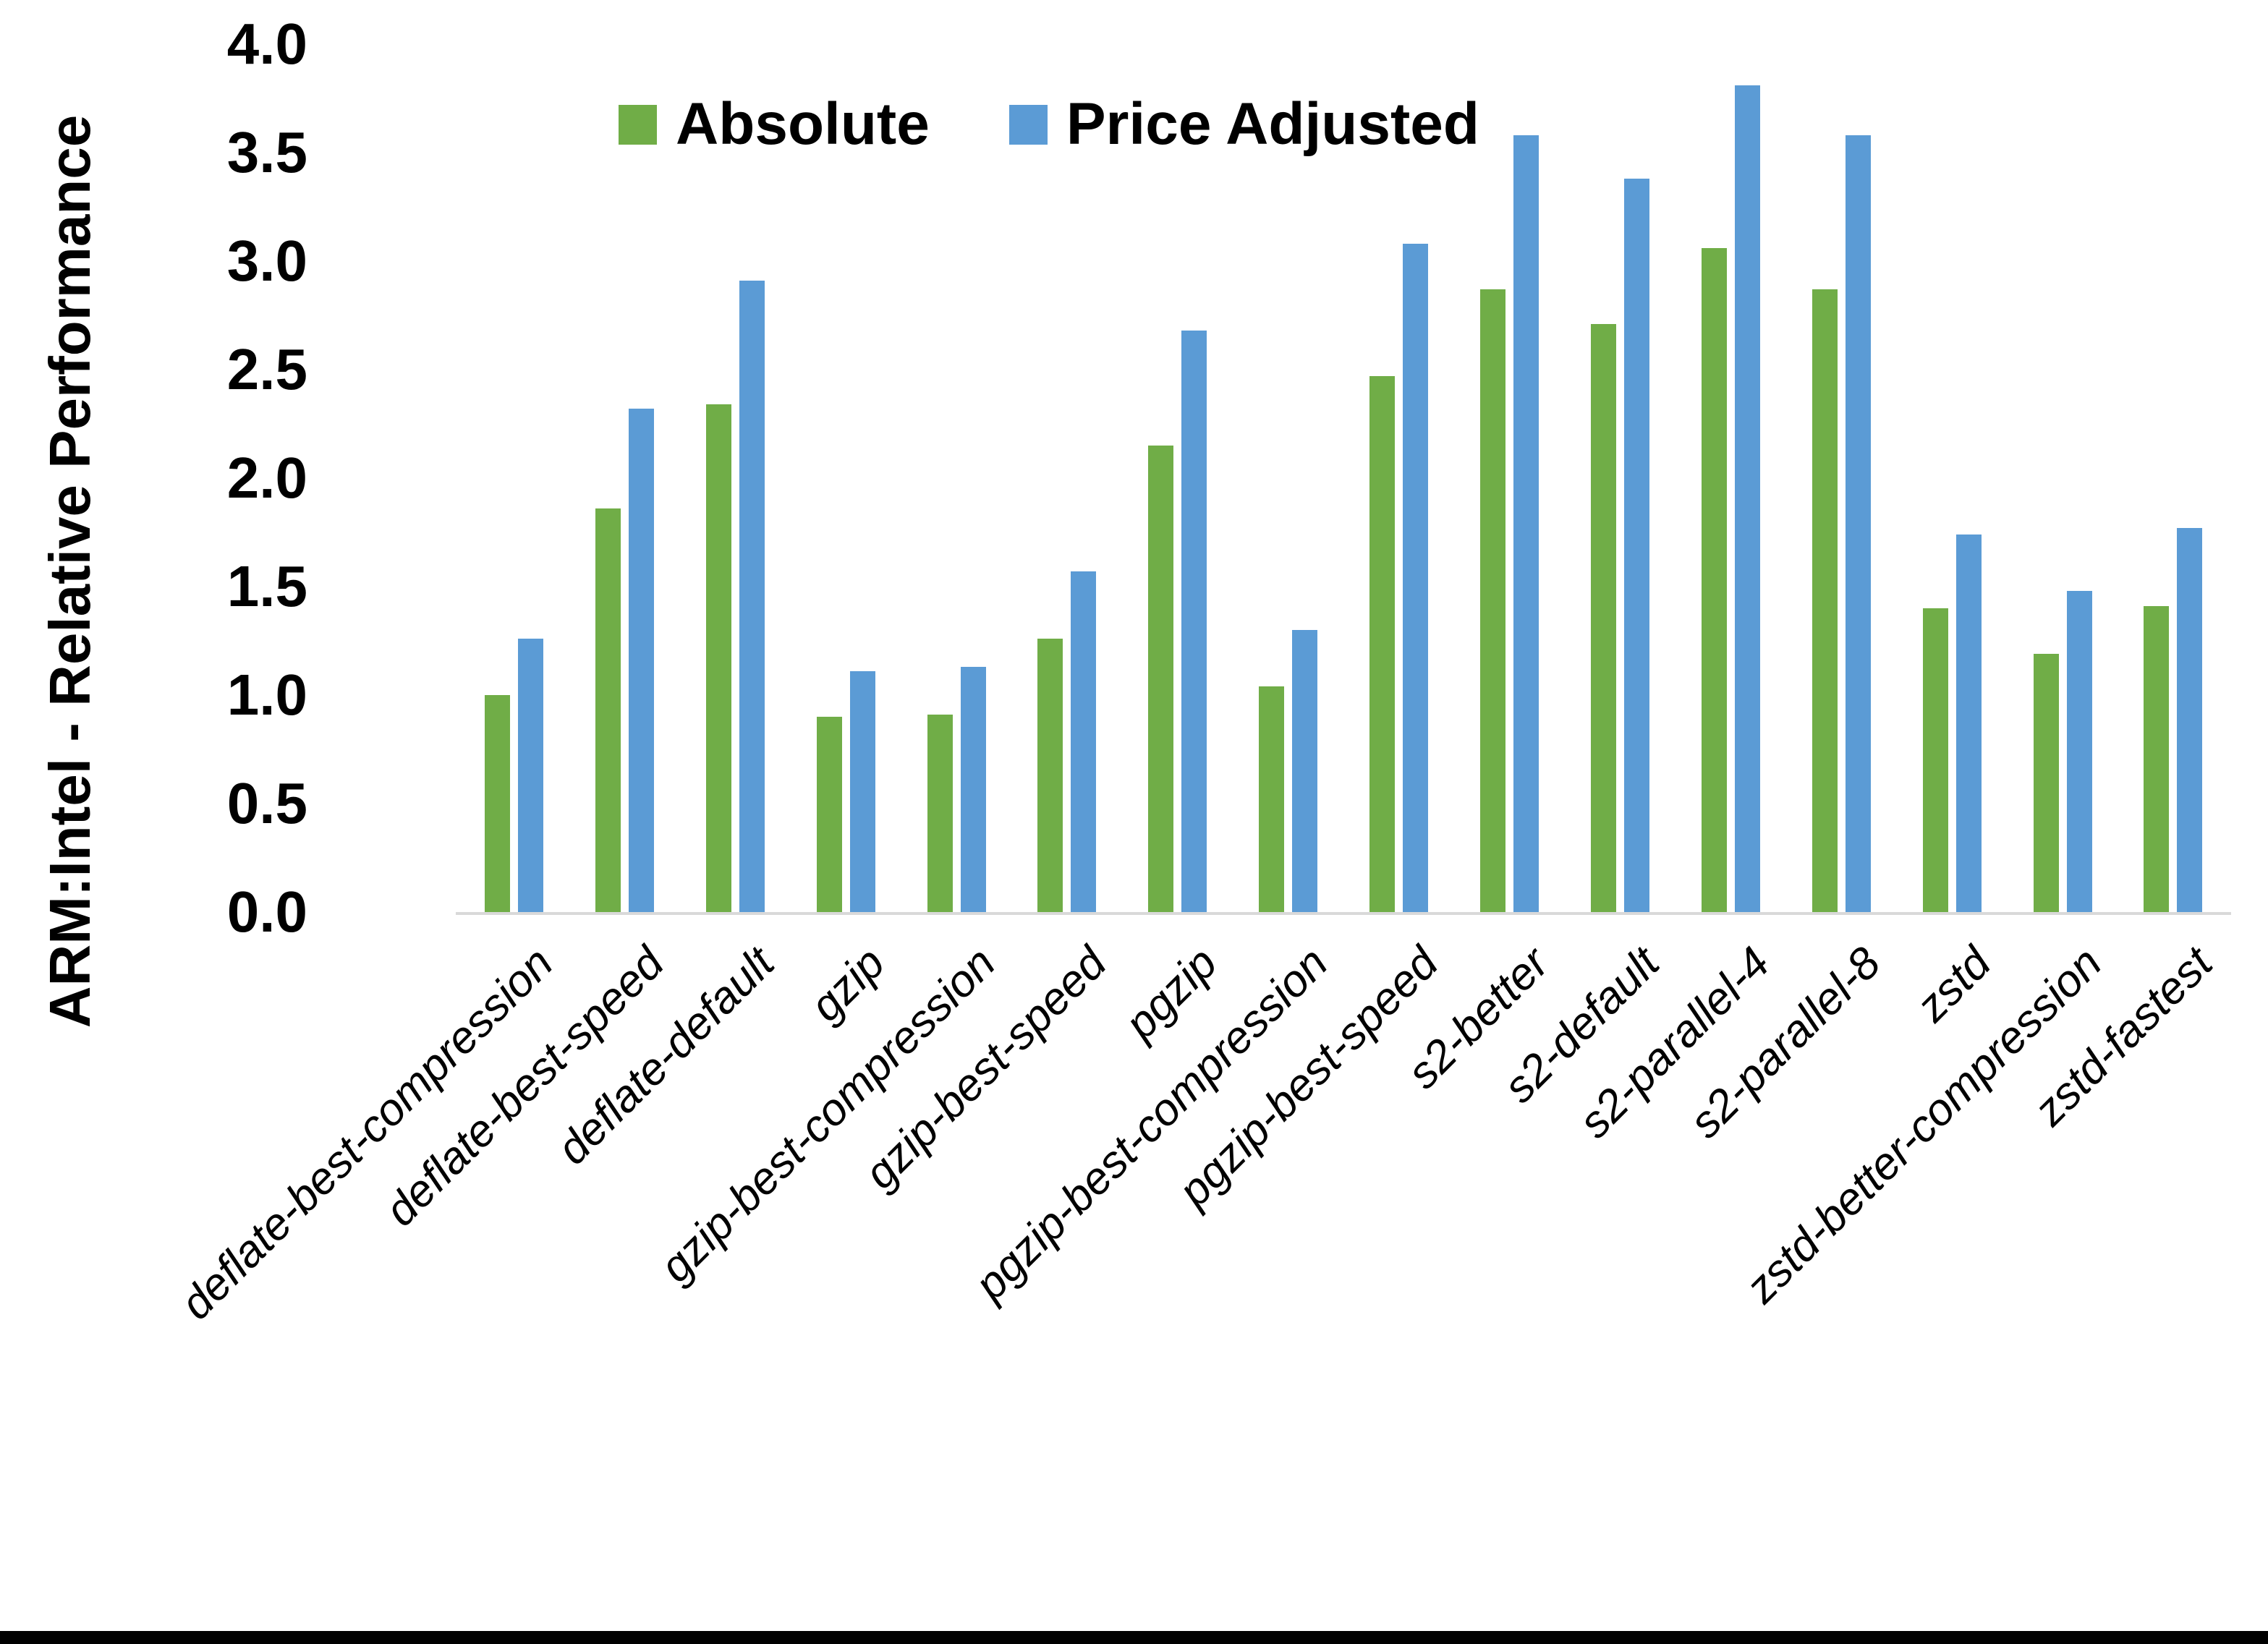 The image size is (2268, 1644). What do you see at coordinates (497, 803) in the screenshot?
I see `bar-absolute-deflate-best-compression` at bounding box center [497, 803].